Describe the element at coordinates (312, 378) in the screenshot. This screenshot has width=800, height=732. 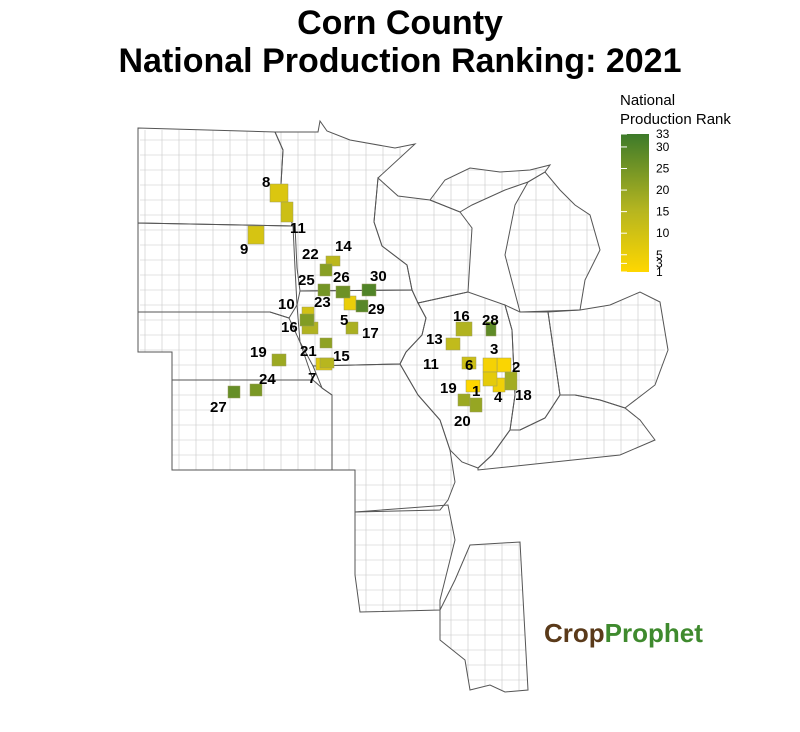
I see `rank-label-7-6: 7` at that location.